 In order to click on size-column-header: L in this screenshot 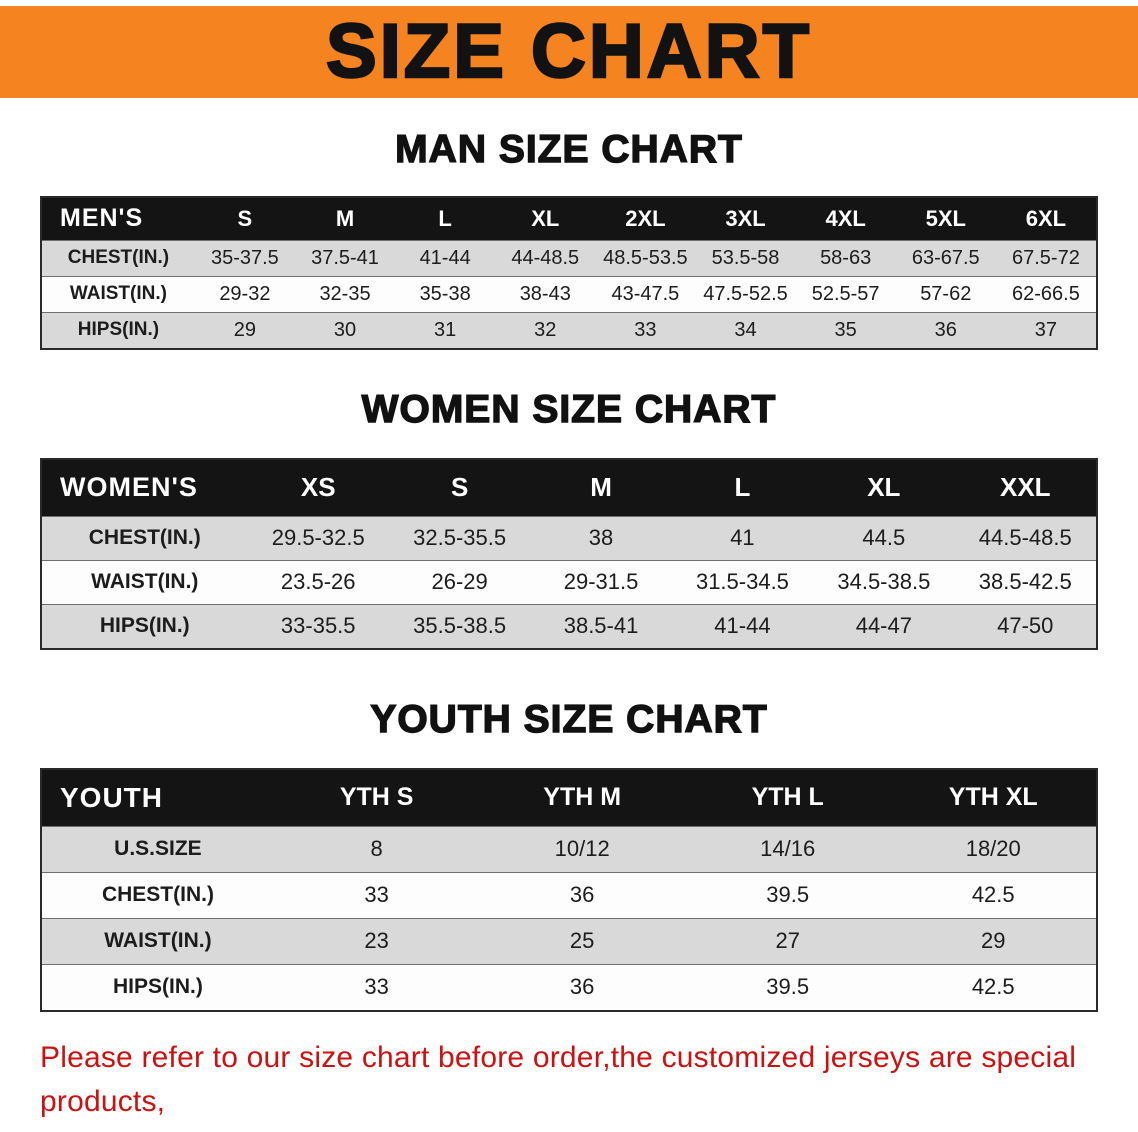, I will do `click(445, 219)`.